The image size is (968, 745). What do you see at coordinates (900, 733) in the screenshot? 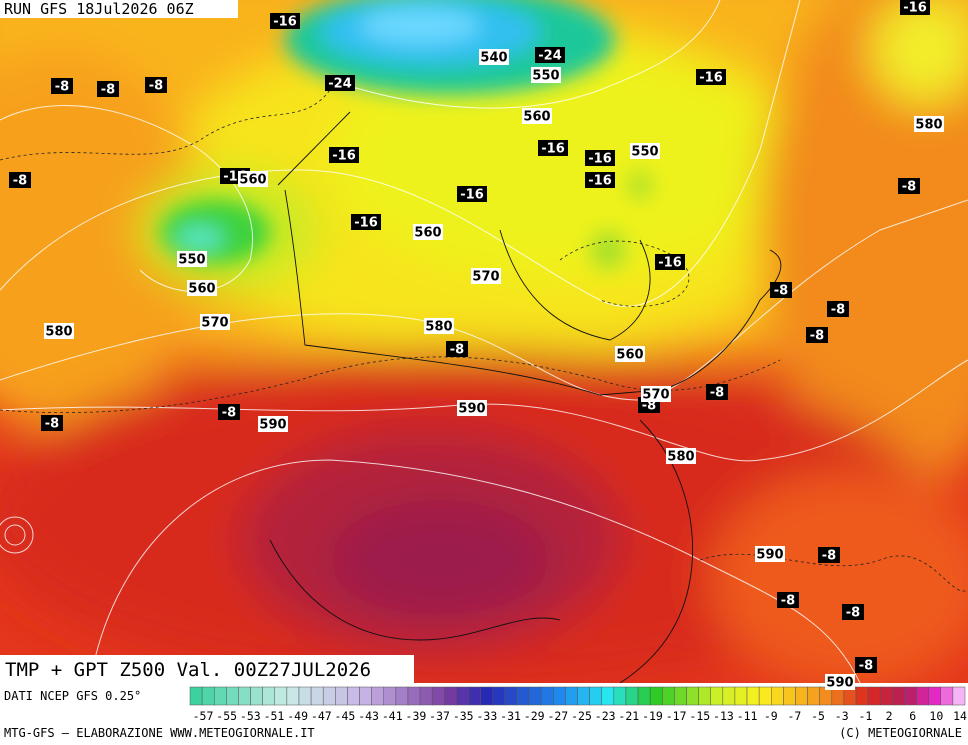
I see `copyright-label: (C) METEOGIORNALE` at bounding box center [900, 733].